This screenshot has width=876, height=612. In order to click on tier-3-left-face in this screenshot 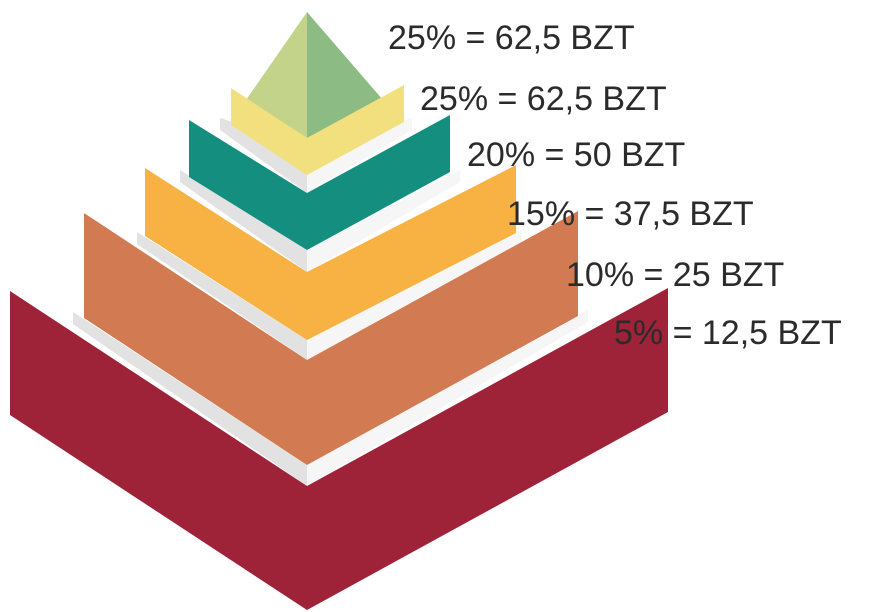, I will do `click(248, 185)`.